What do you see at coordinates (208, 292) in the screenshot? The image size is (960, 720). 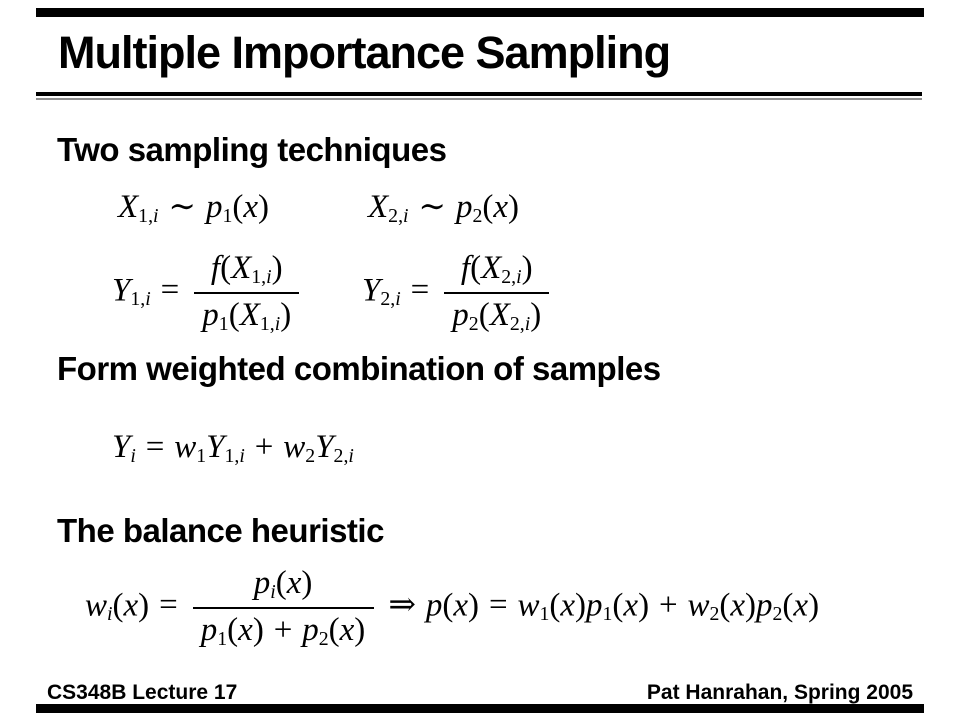 I see `formula-y1-estimator: Y1,i = f(X1,i) p1(X1,i)` at bounding box center [208, 292].